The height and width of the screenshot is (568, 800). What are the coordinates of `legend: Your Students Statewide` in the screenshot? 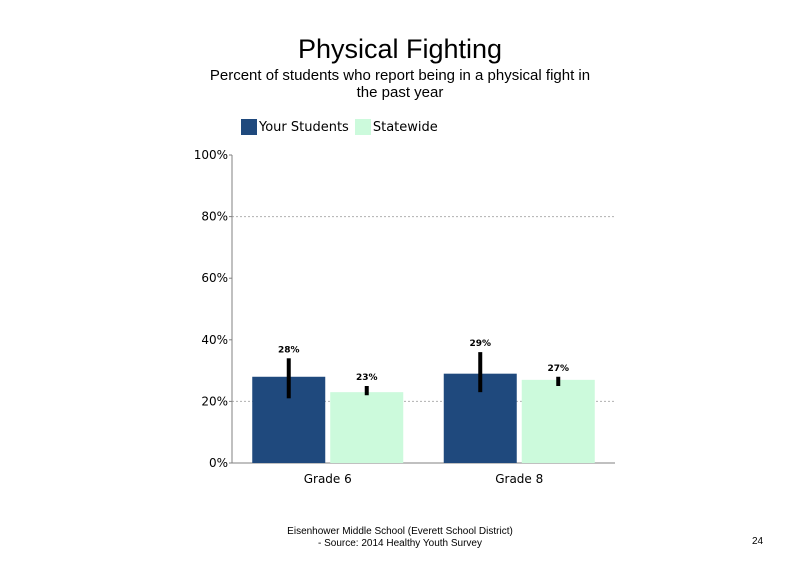 It's located at (342, 127).